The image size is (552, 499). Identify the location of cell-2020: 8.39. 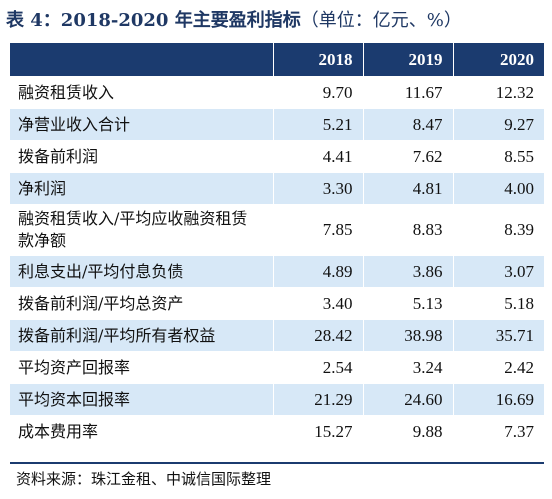
(498, 230).